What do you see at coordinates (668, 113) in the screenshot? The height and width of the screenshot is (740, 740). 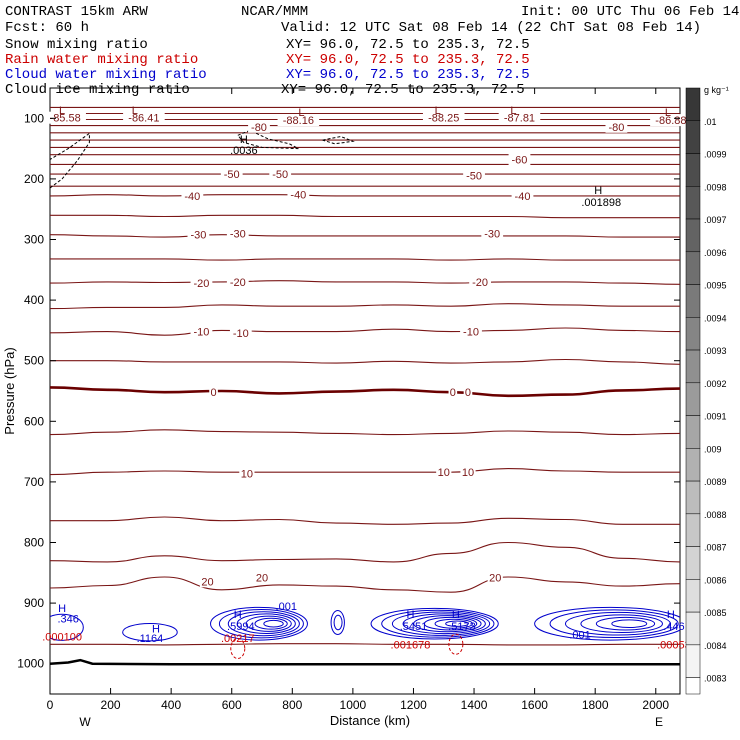 I see `extremum-l-5: L` at bounding box center [668, 113].